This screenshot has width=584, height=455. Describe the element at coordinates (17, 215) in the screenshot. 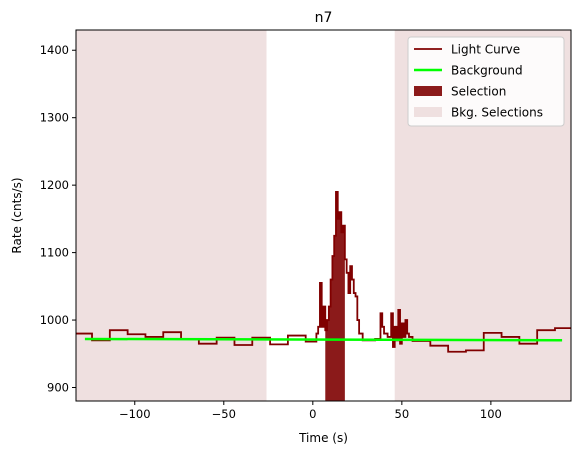

I see `y-axis-label: Rate (cnts/s)` at that location.